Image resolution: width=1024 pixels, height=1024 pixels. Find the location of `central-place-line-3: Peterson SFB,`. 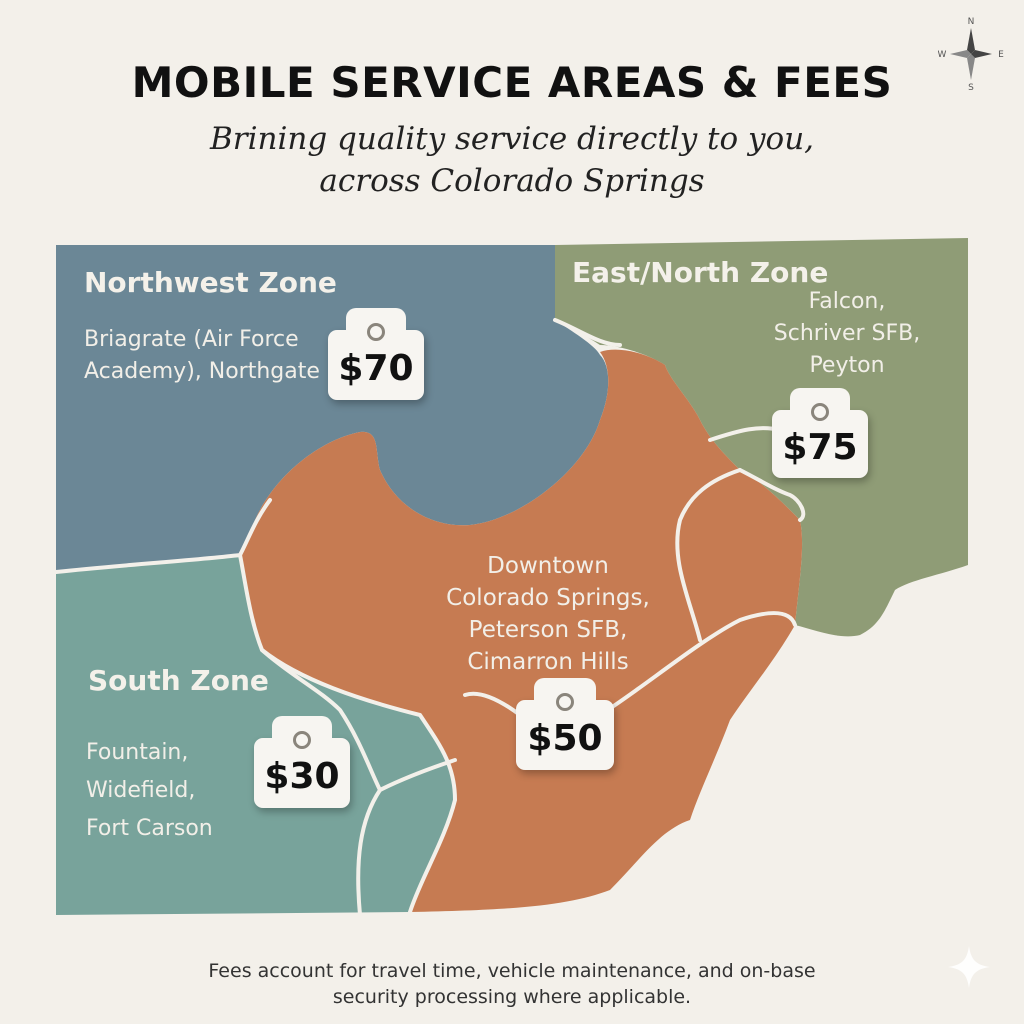

central-place-line-3: Peterson SFB, is located at coordinates (548, 630).